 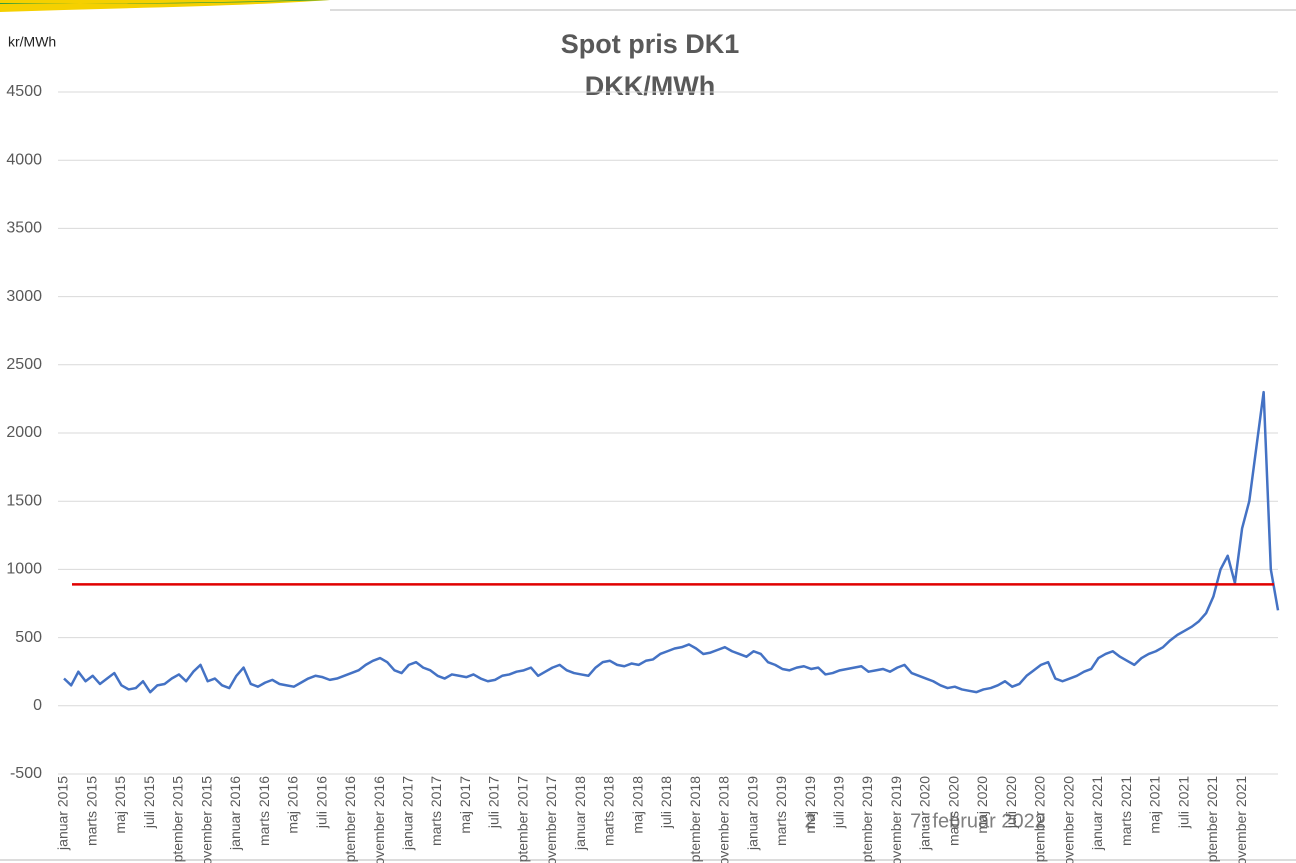 I want to click on x-tick-label: januar 2015, so click(x=63, y=813).